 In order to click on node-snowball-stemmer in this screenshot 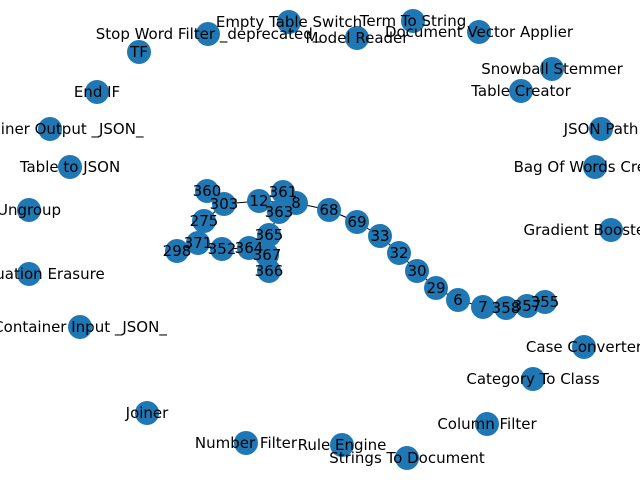, I will do `click(552, 69)`.